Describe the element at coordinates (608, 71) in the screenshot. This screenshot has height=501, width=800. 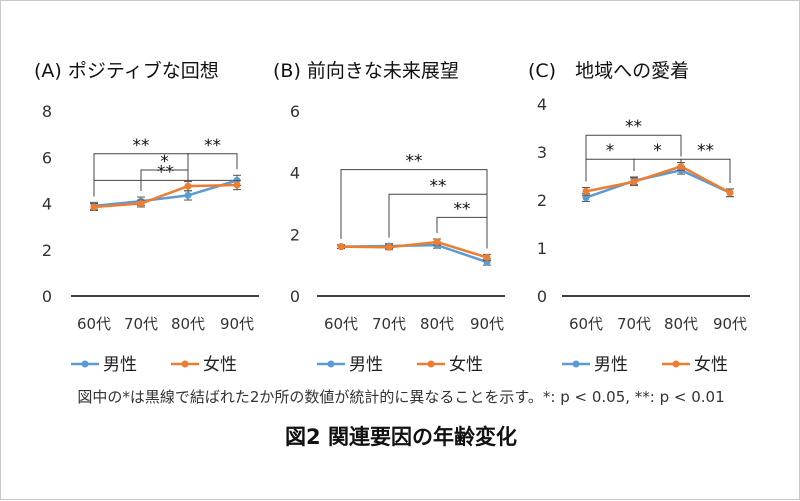
I see `chart-title: (C) 地域への愛着` at that location.